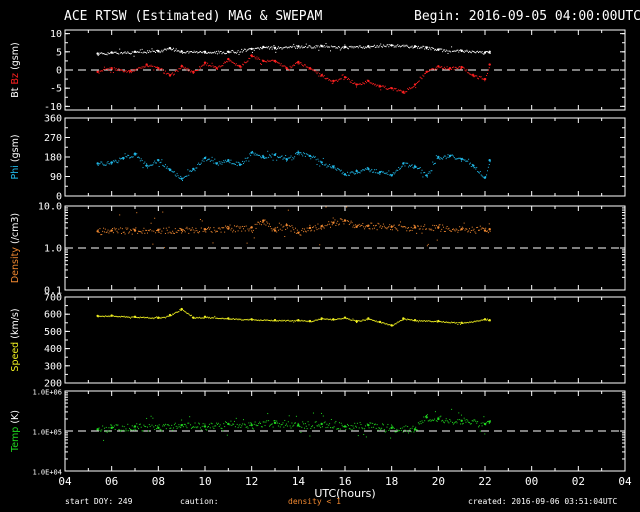  What do you see at coordinates (293, 74) in the screenshot?
I see `series-bz` at bounding box center [293, 74].